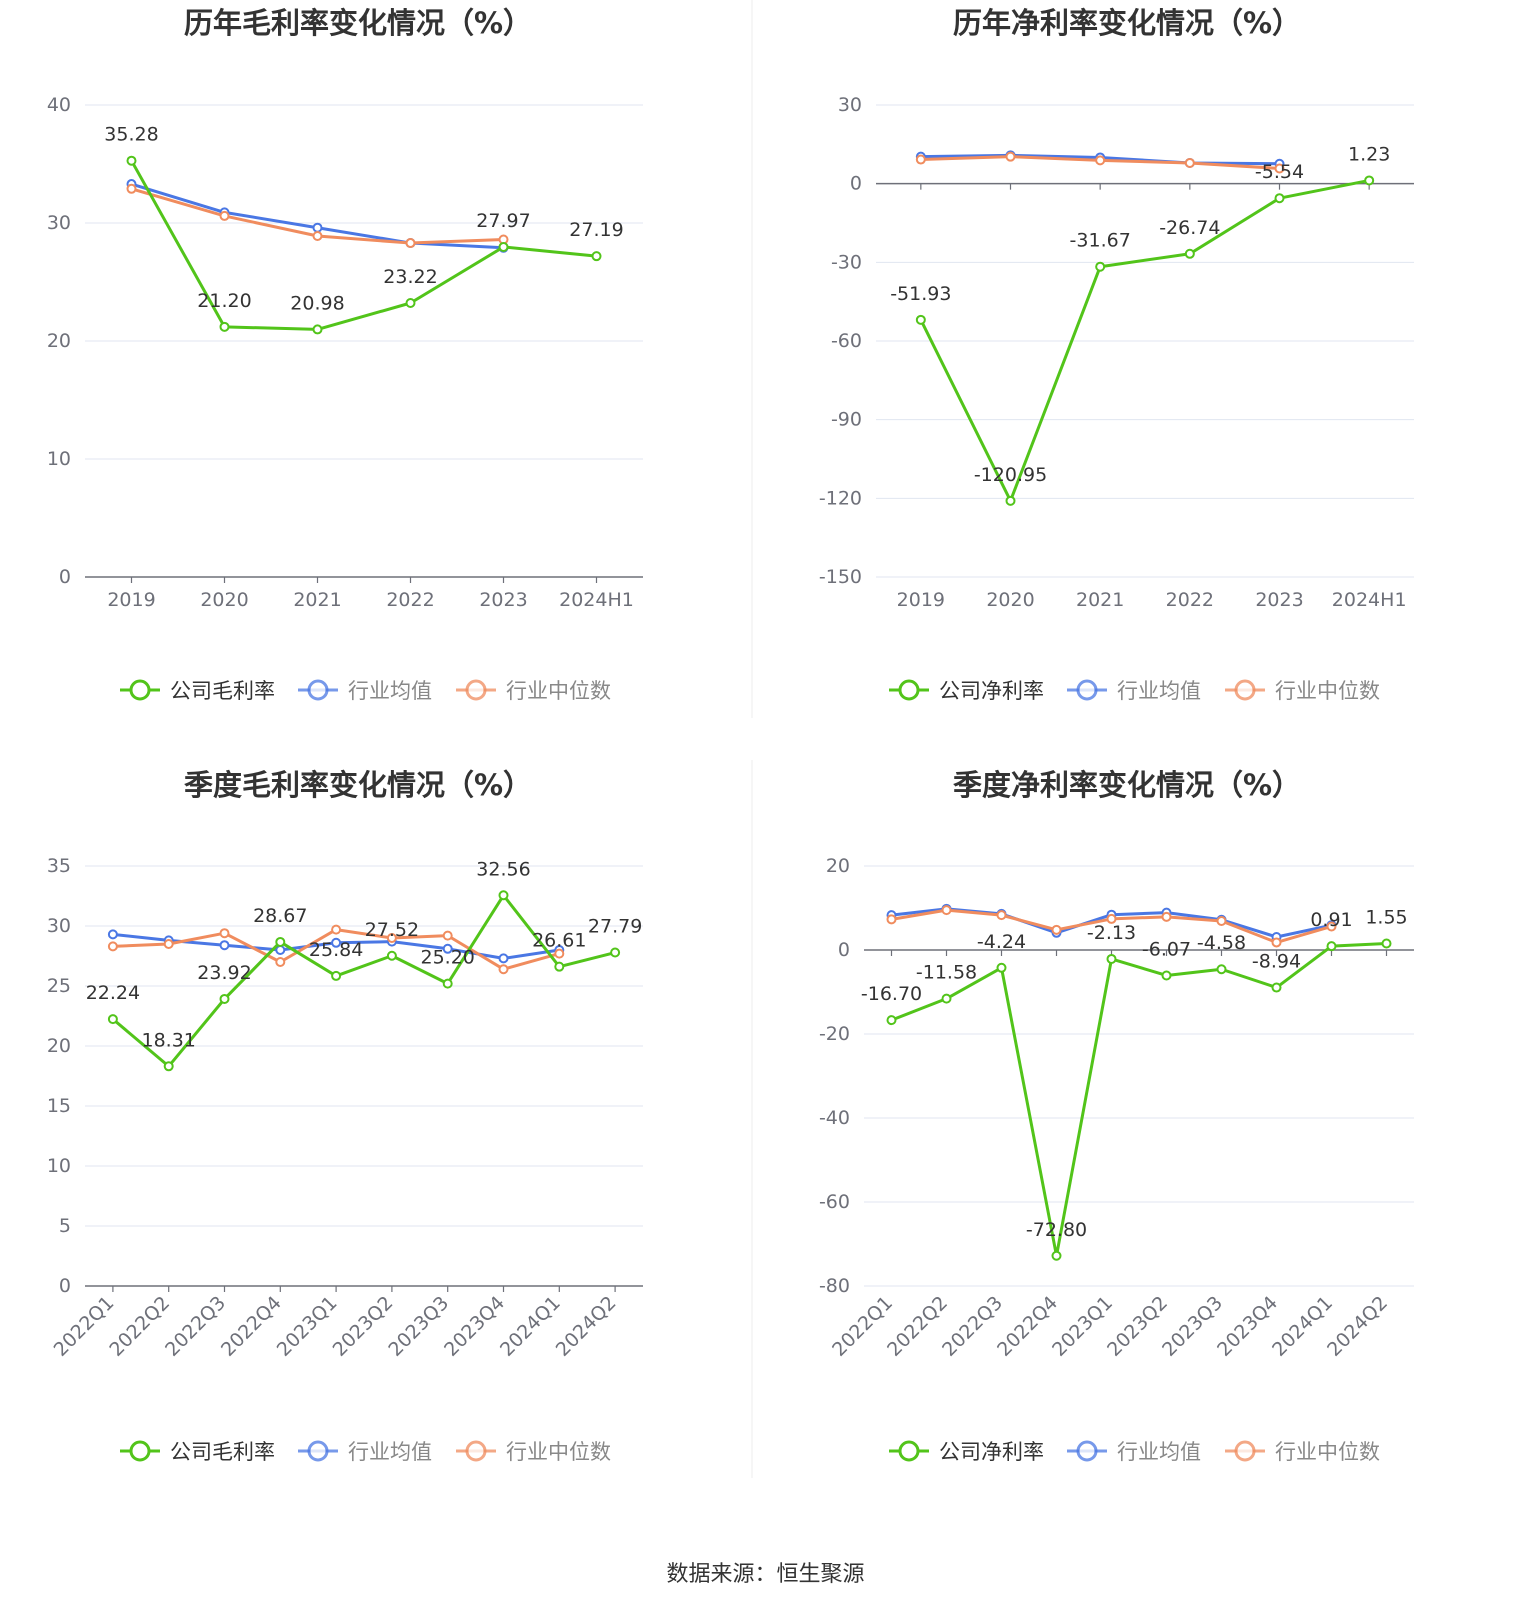 The image size is (1531, 1603). What do you see at coordinates (1369, 154) in the screenshot?
I see `data-label: 1.23` at bounding box center [1369, 154].